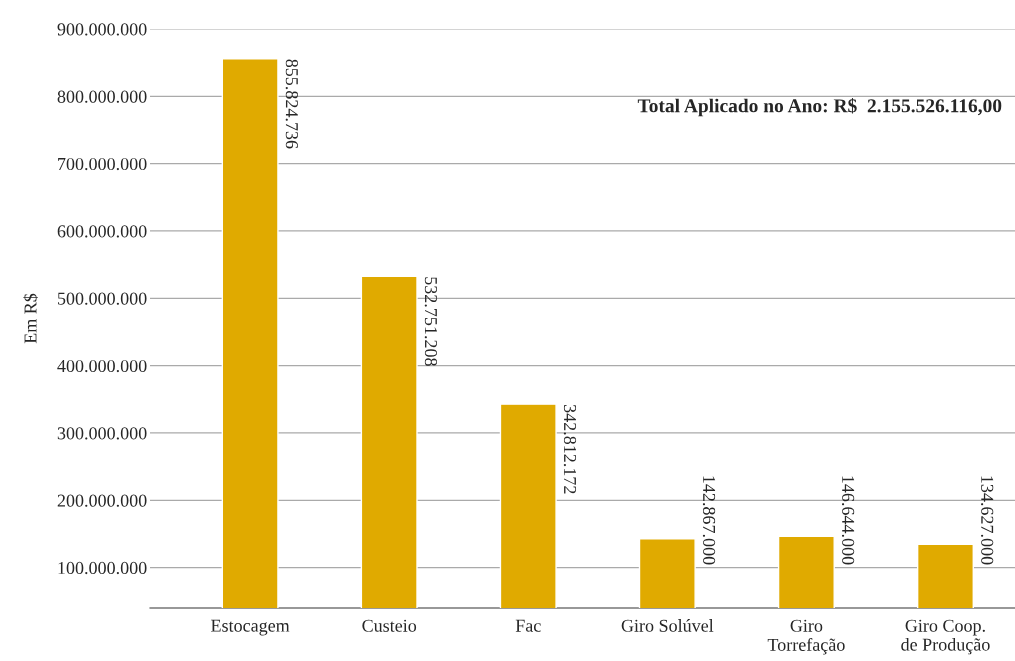 The height and width of the screenshot is (661, 1015). Describe the element at coordinates (102, 298) in the screenshot. I see `y-tick-label: 500.000.000` at that location.